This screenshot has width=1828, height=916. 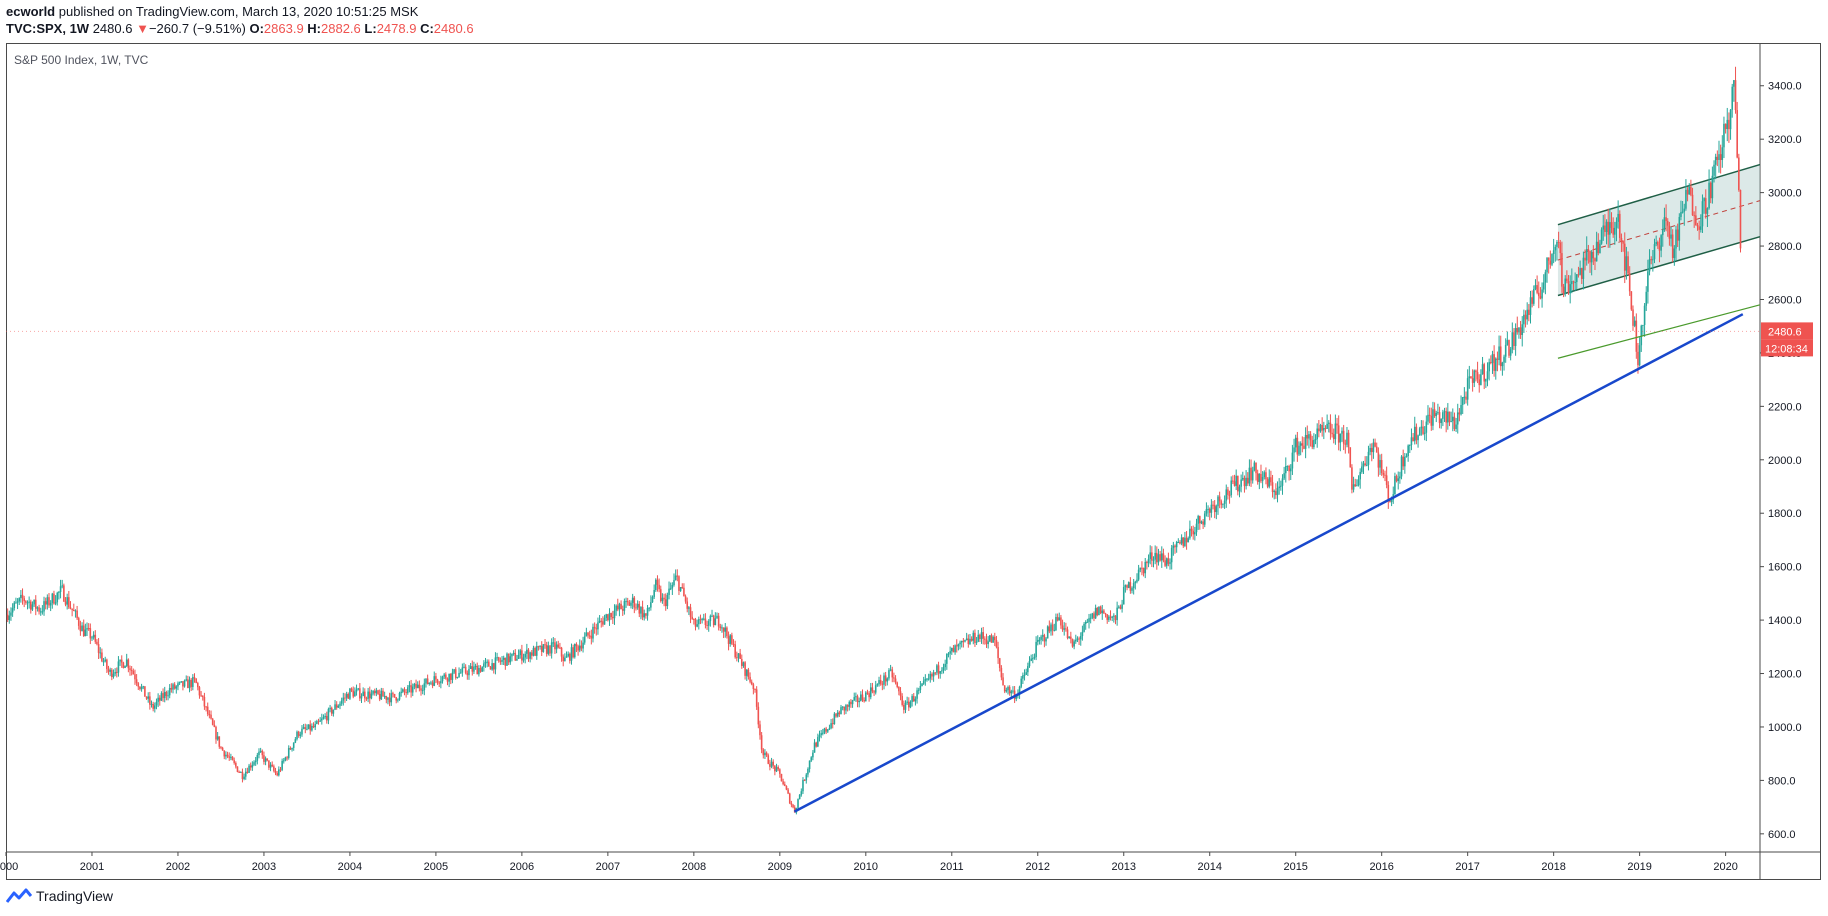 What do you see at coordinates (341, 28) in the screenshot?
I see `high-value: 2882.6` at bounding box center [341, 28].